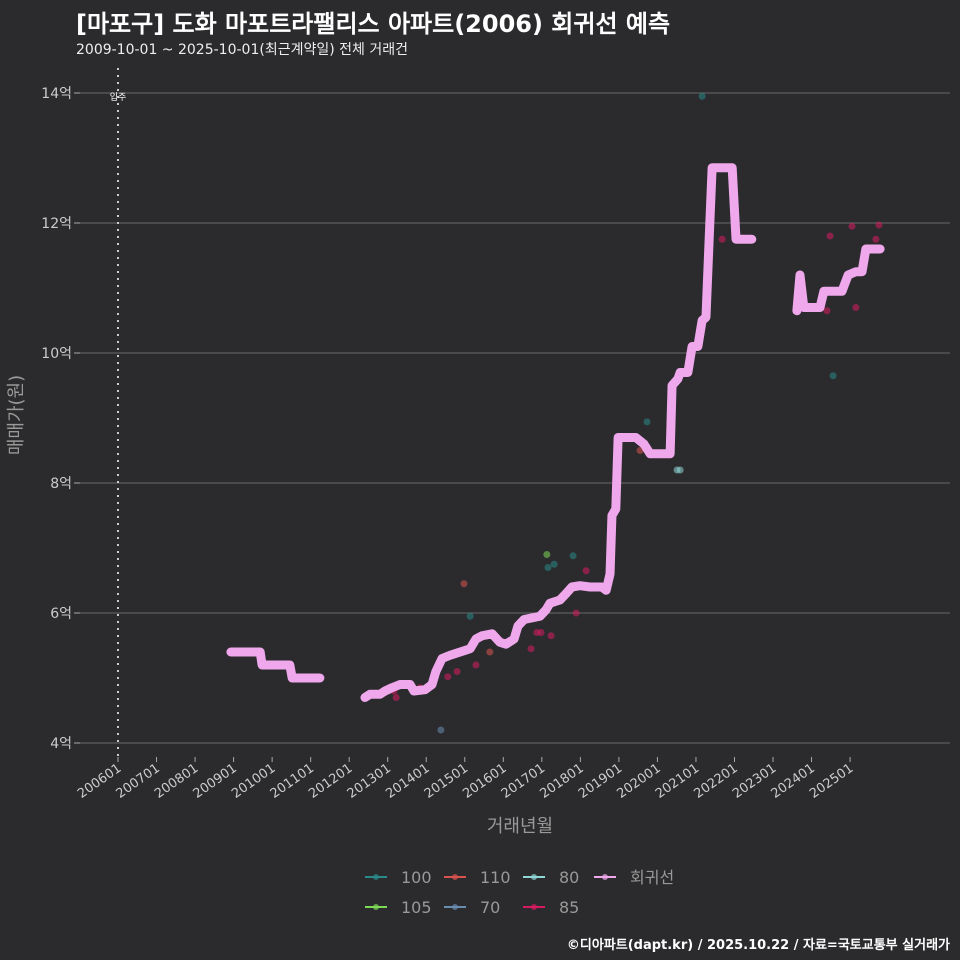 This screenshot has height=960, width=960. Describe the element at coordinates (495, 877) in the screenshot. I see `legend-label: 110` at that location.